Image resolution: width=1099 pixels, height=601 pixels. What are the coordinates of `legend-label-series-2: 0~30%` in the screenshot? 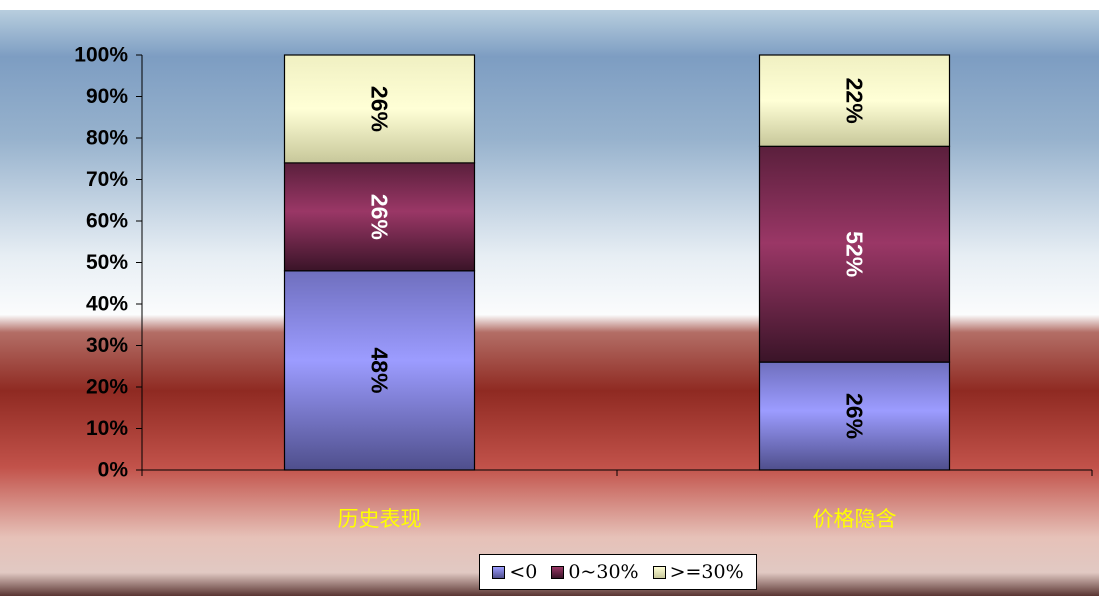 It's located at (603, 572).